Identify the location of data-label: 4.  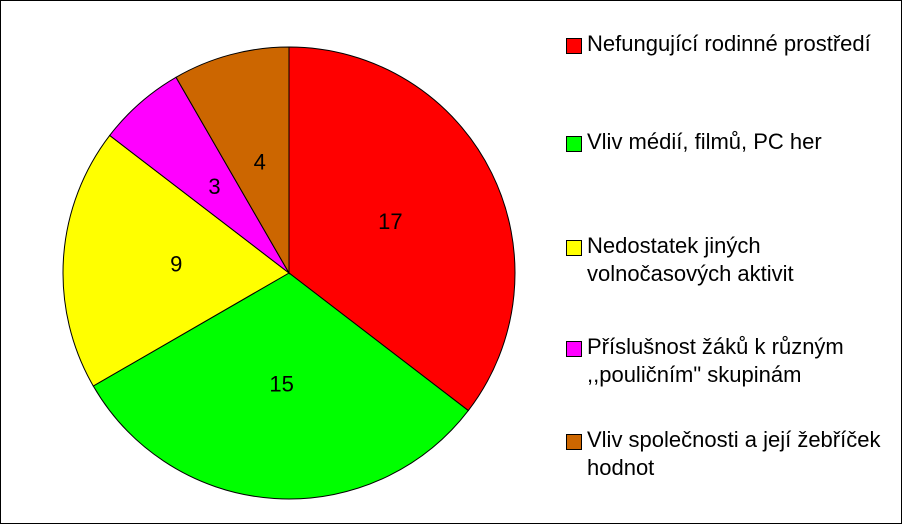
(260, 162).